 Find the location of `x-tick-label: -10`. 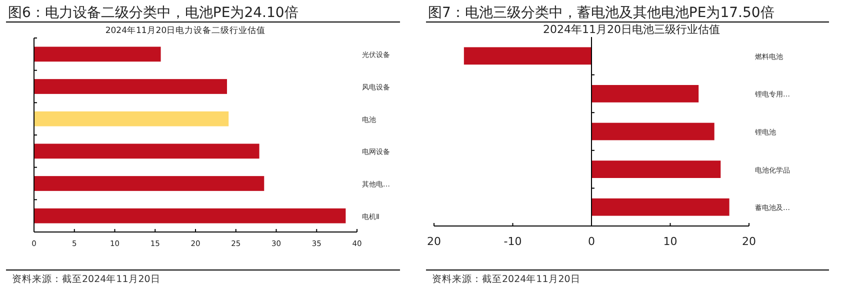

x-tick-label: -10 is located at coordinates (513, 241).